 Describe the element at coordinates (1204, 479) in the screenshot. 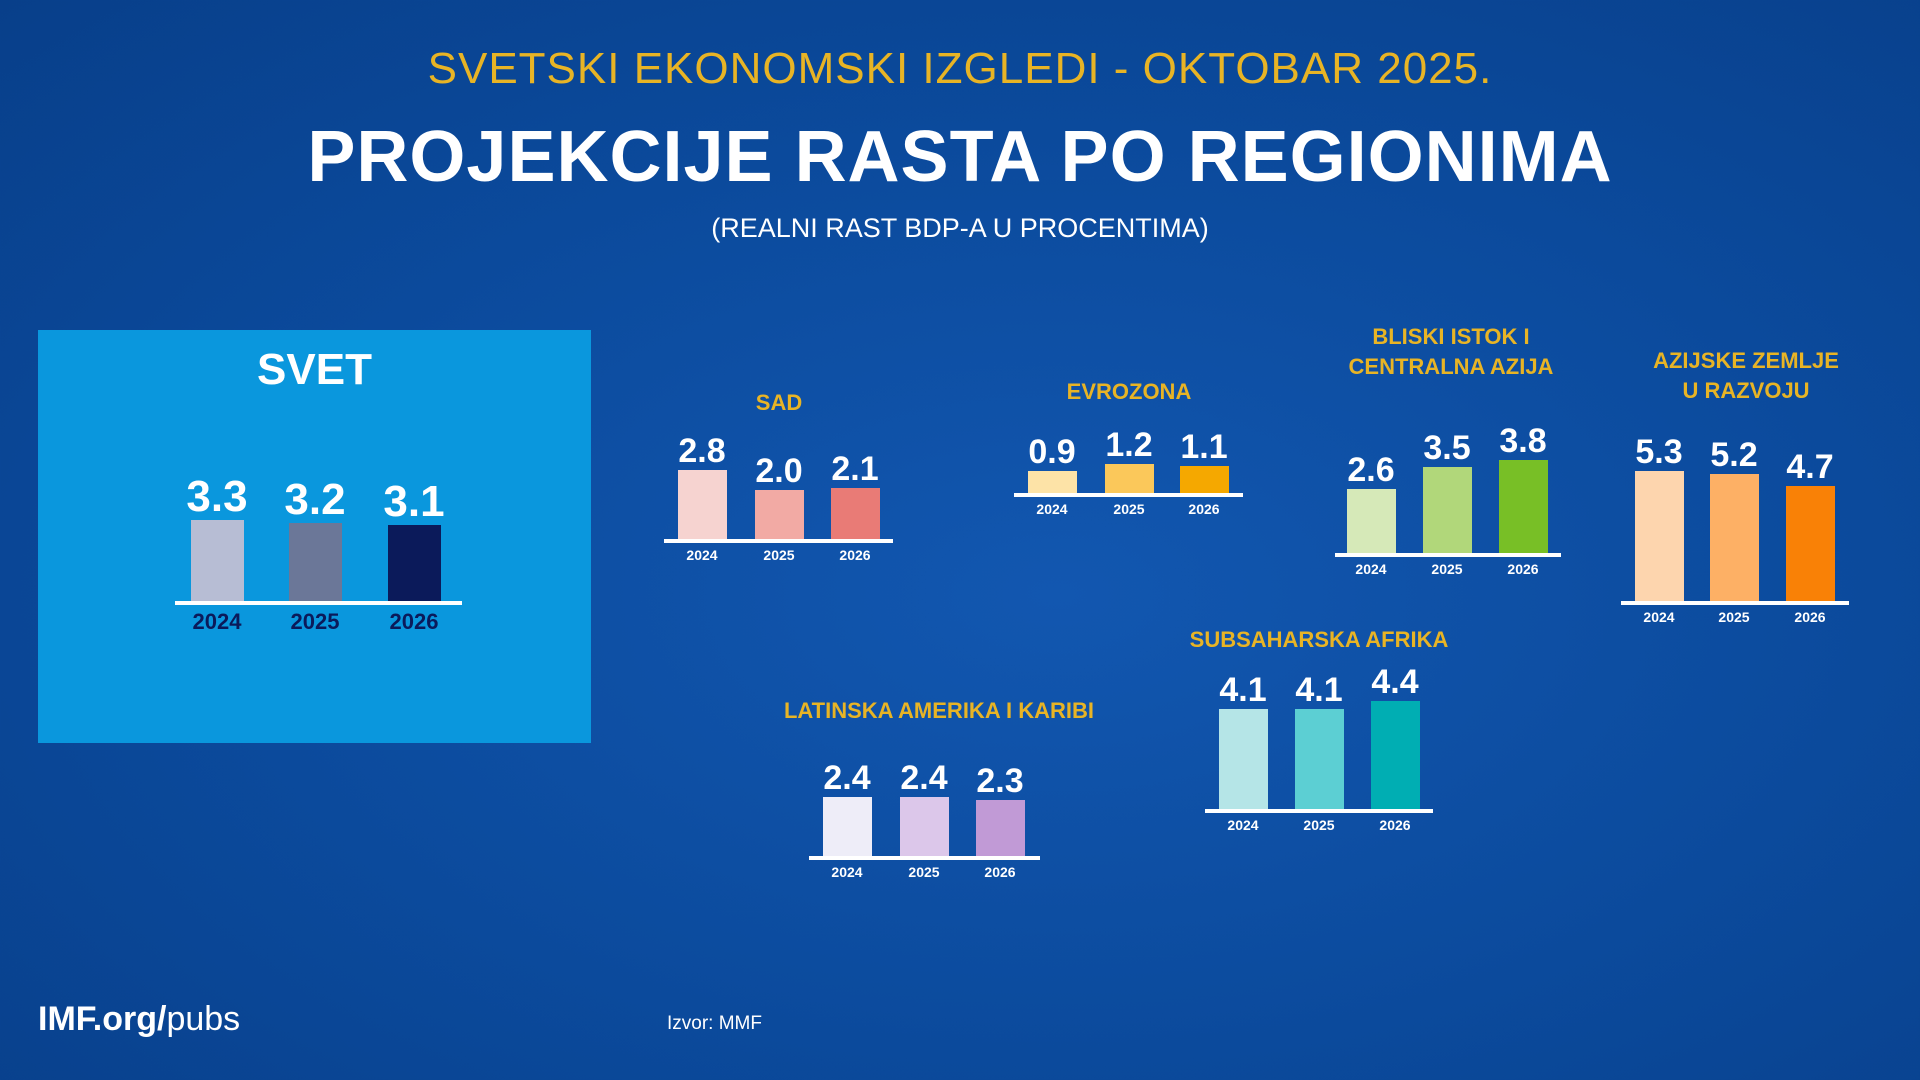

I see `bar-evrozona-2026` at that location.